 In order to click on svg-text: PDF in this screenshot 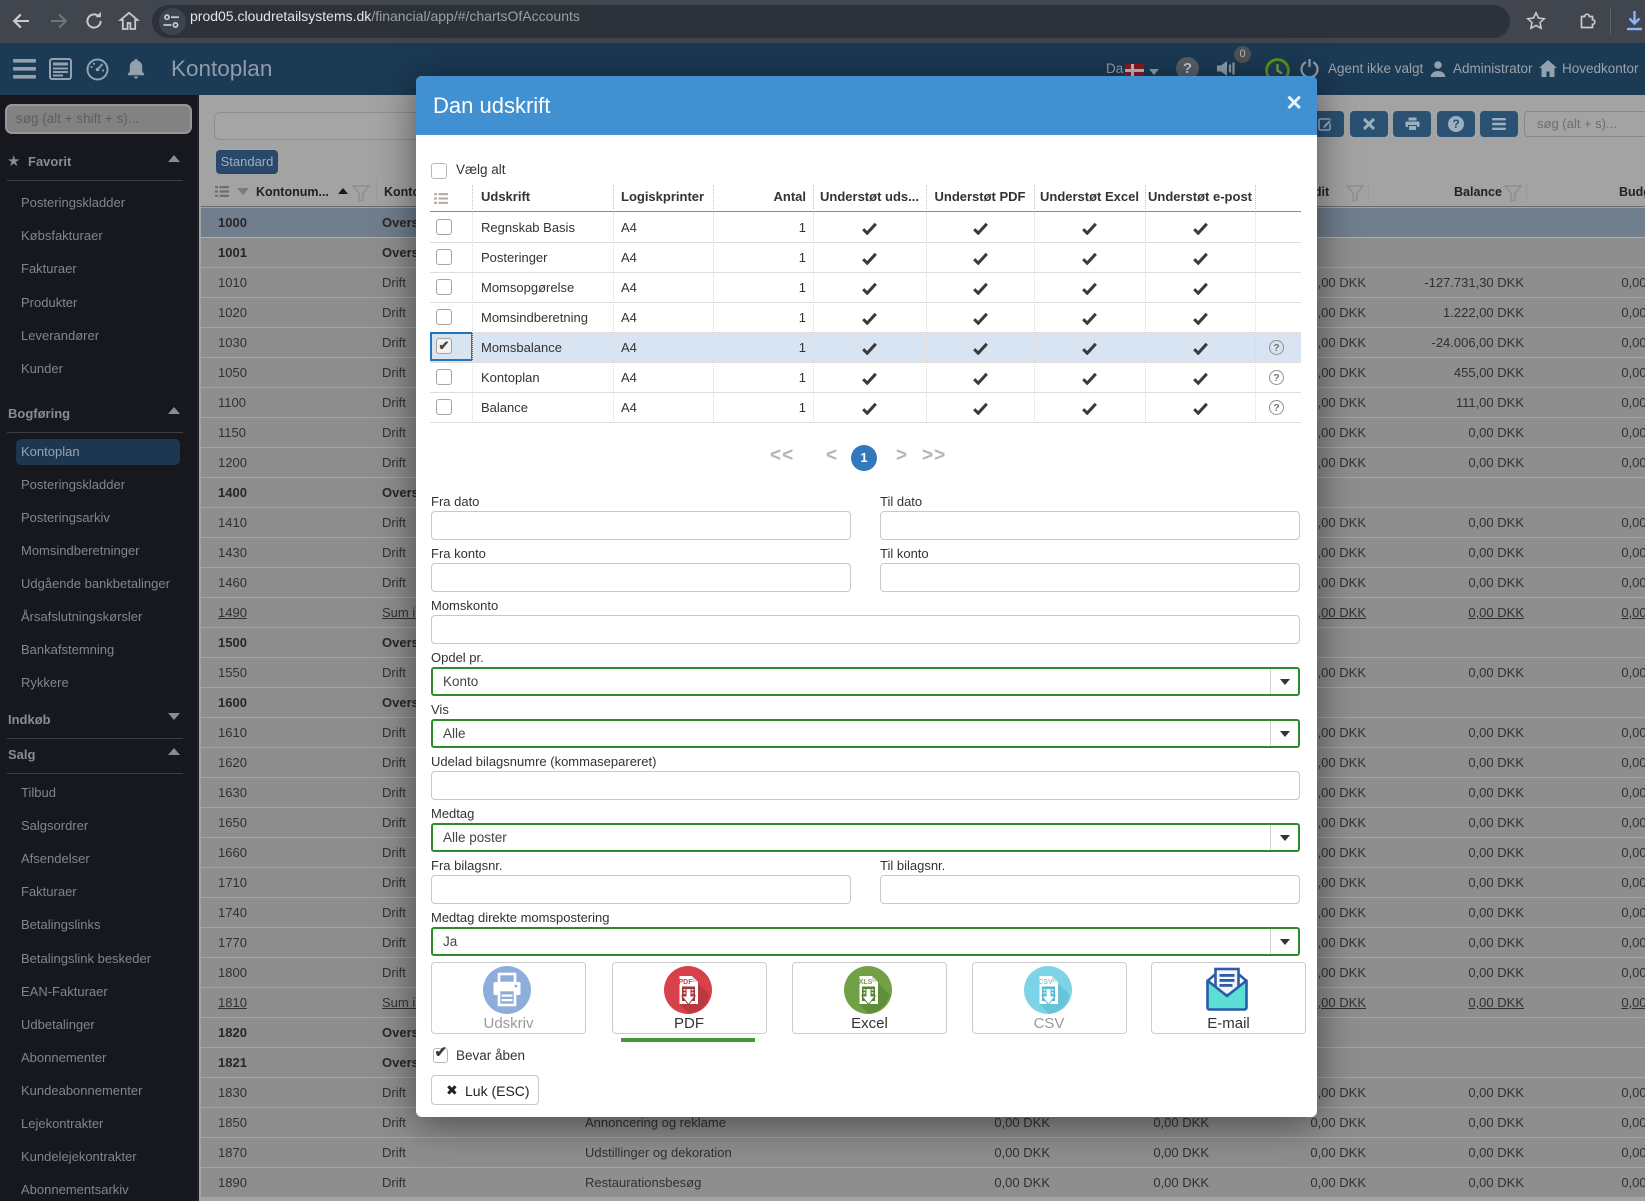, I will do `click(685, 982)`.